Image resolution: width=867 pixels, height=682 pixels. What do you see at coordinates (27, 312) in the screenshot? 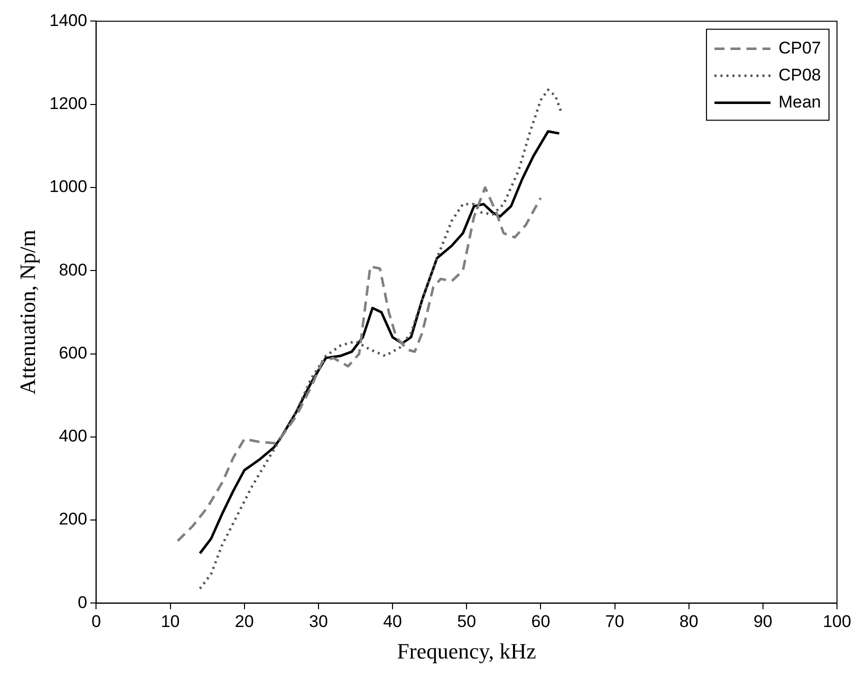
I see `y-axis-title: Attenuation, Np/m` at bounding box center [27, 312].